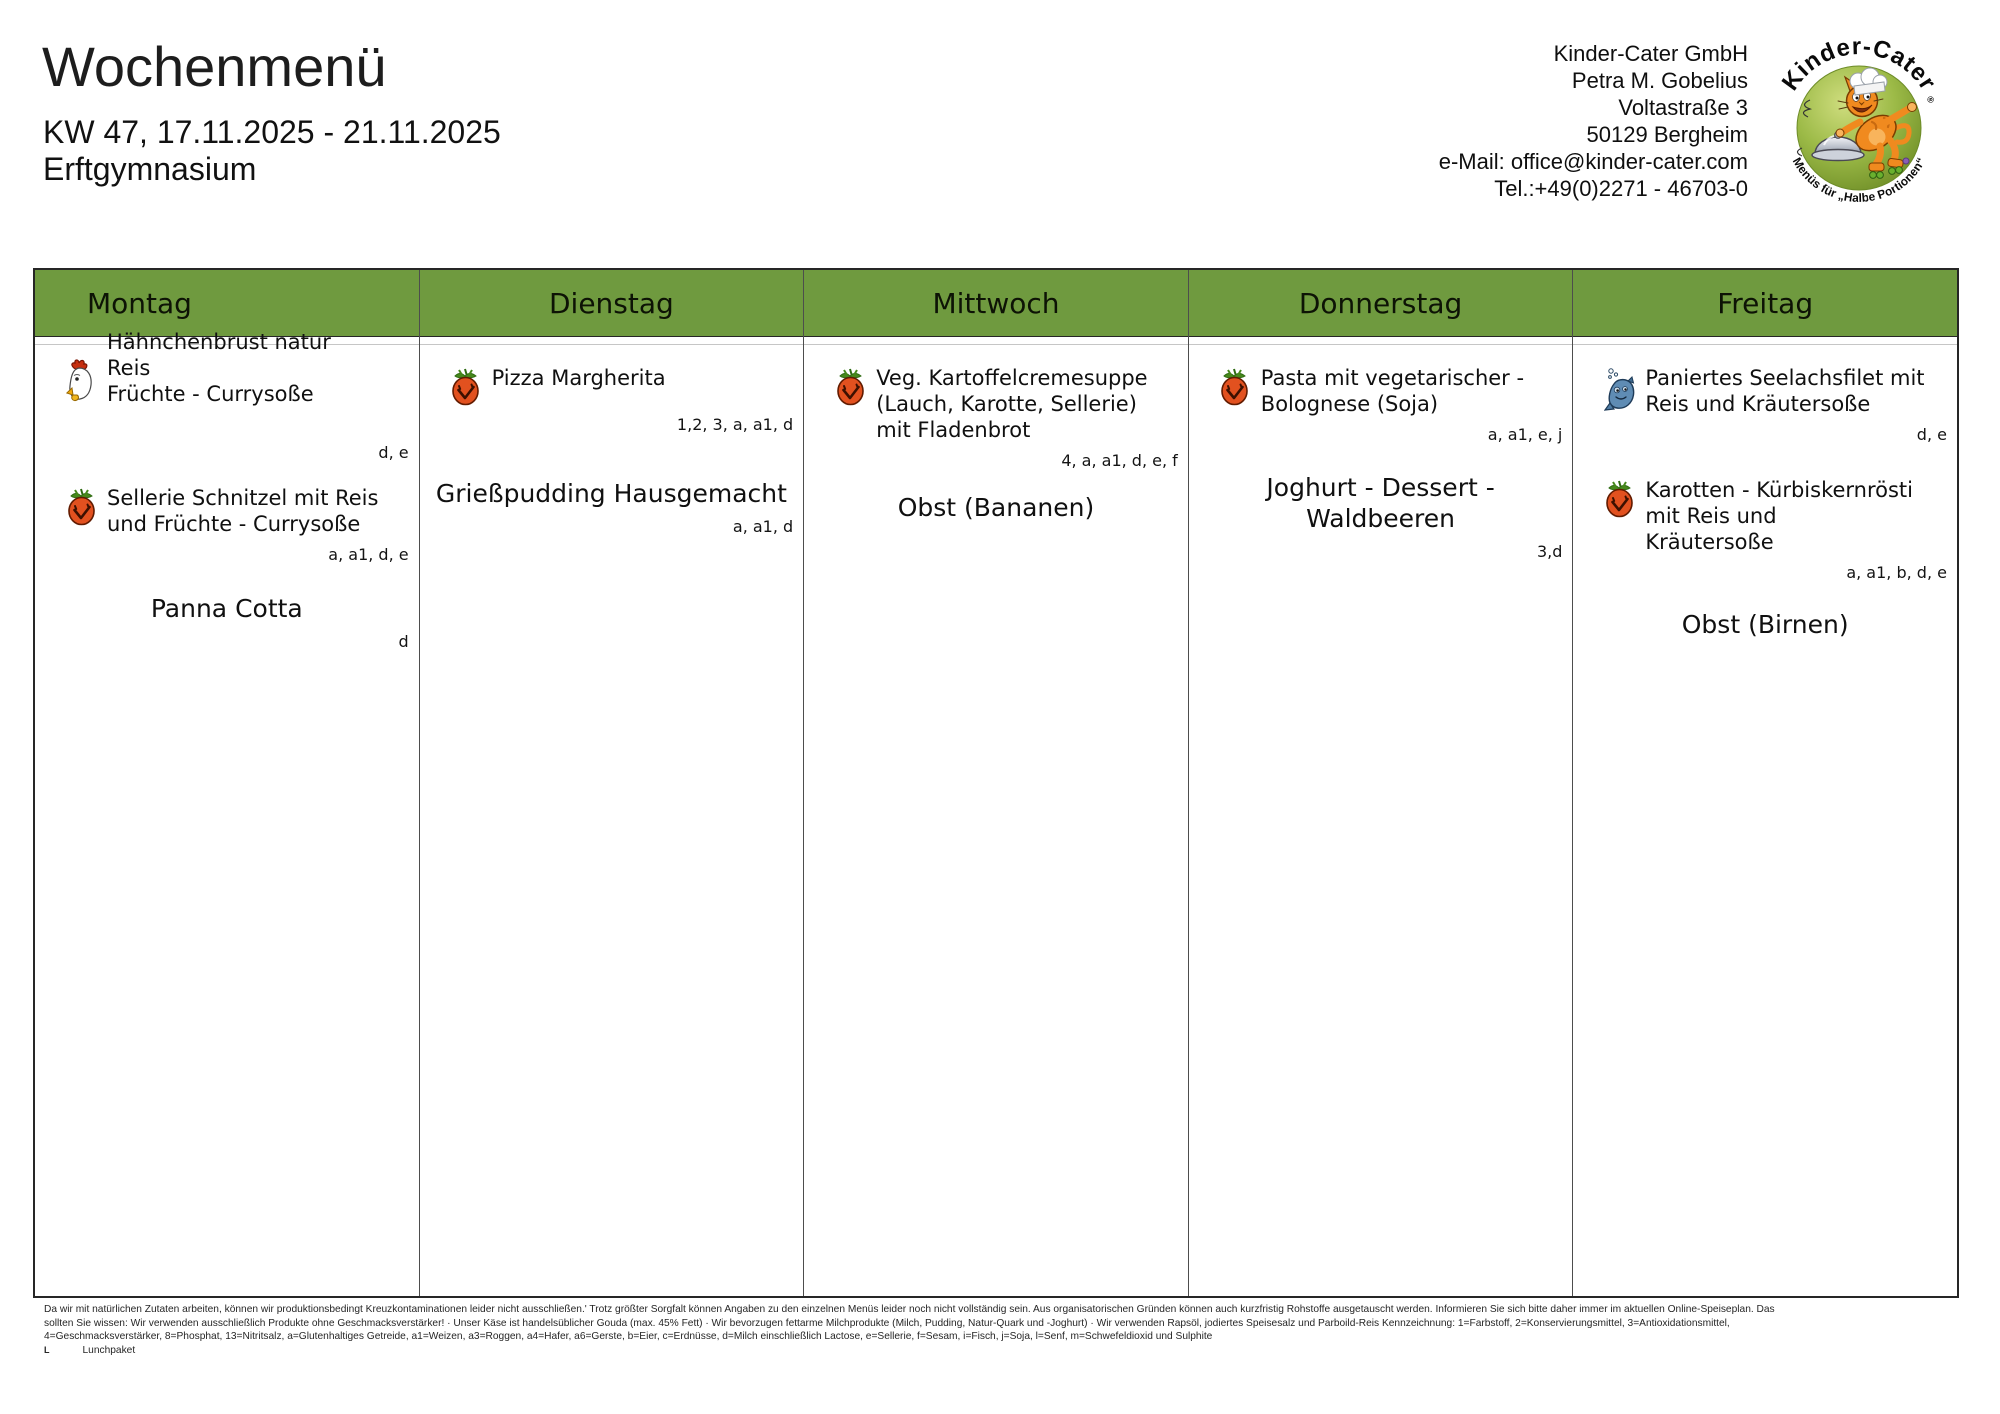 The image size is (2000, 1414). Describe the element at coordinates (909, 1351) in the screenshot. I see `lunch-package-legend: L Lunchpaket` at that location.